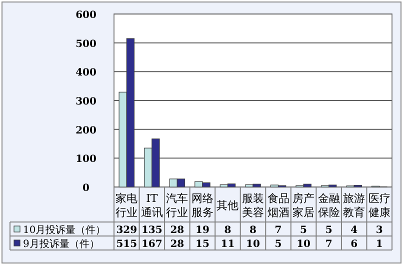 This screenshot has height=265, width=403. Describe the element at coordinates (227, 205) in the screenshot. I see `x-tick-label: 其他` at that location.